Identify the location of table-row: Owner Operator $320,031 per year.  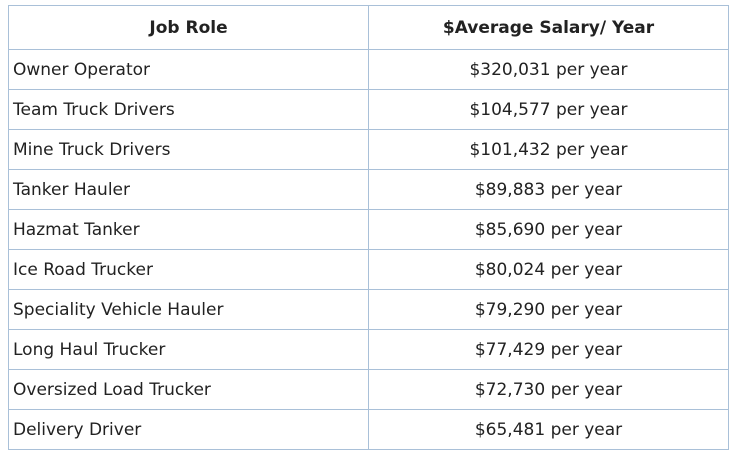
(368, 69).